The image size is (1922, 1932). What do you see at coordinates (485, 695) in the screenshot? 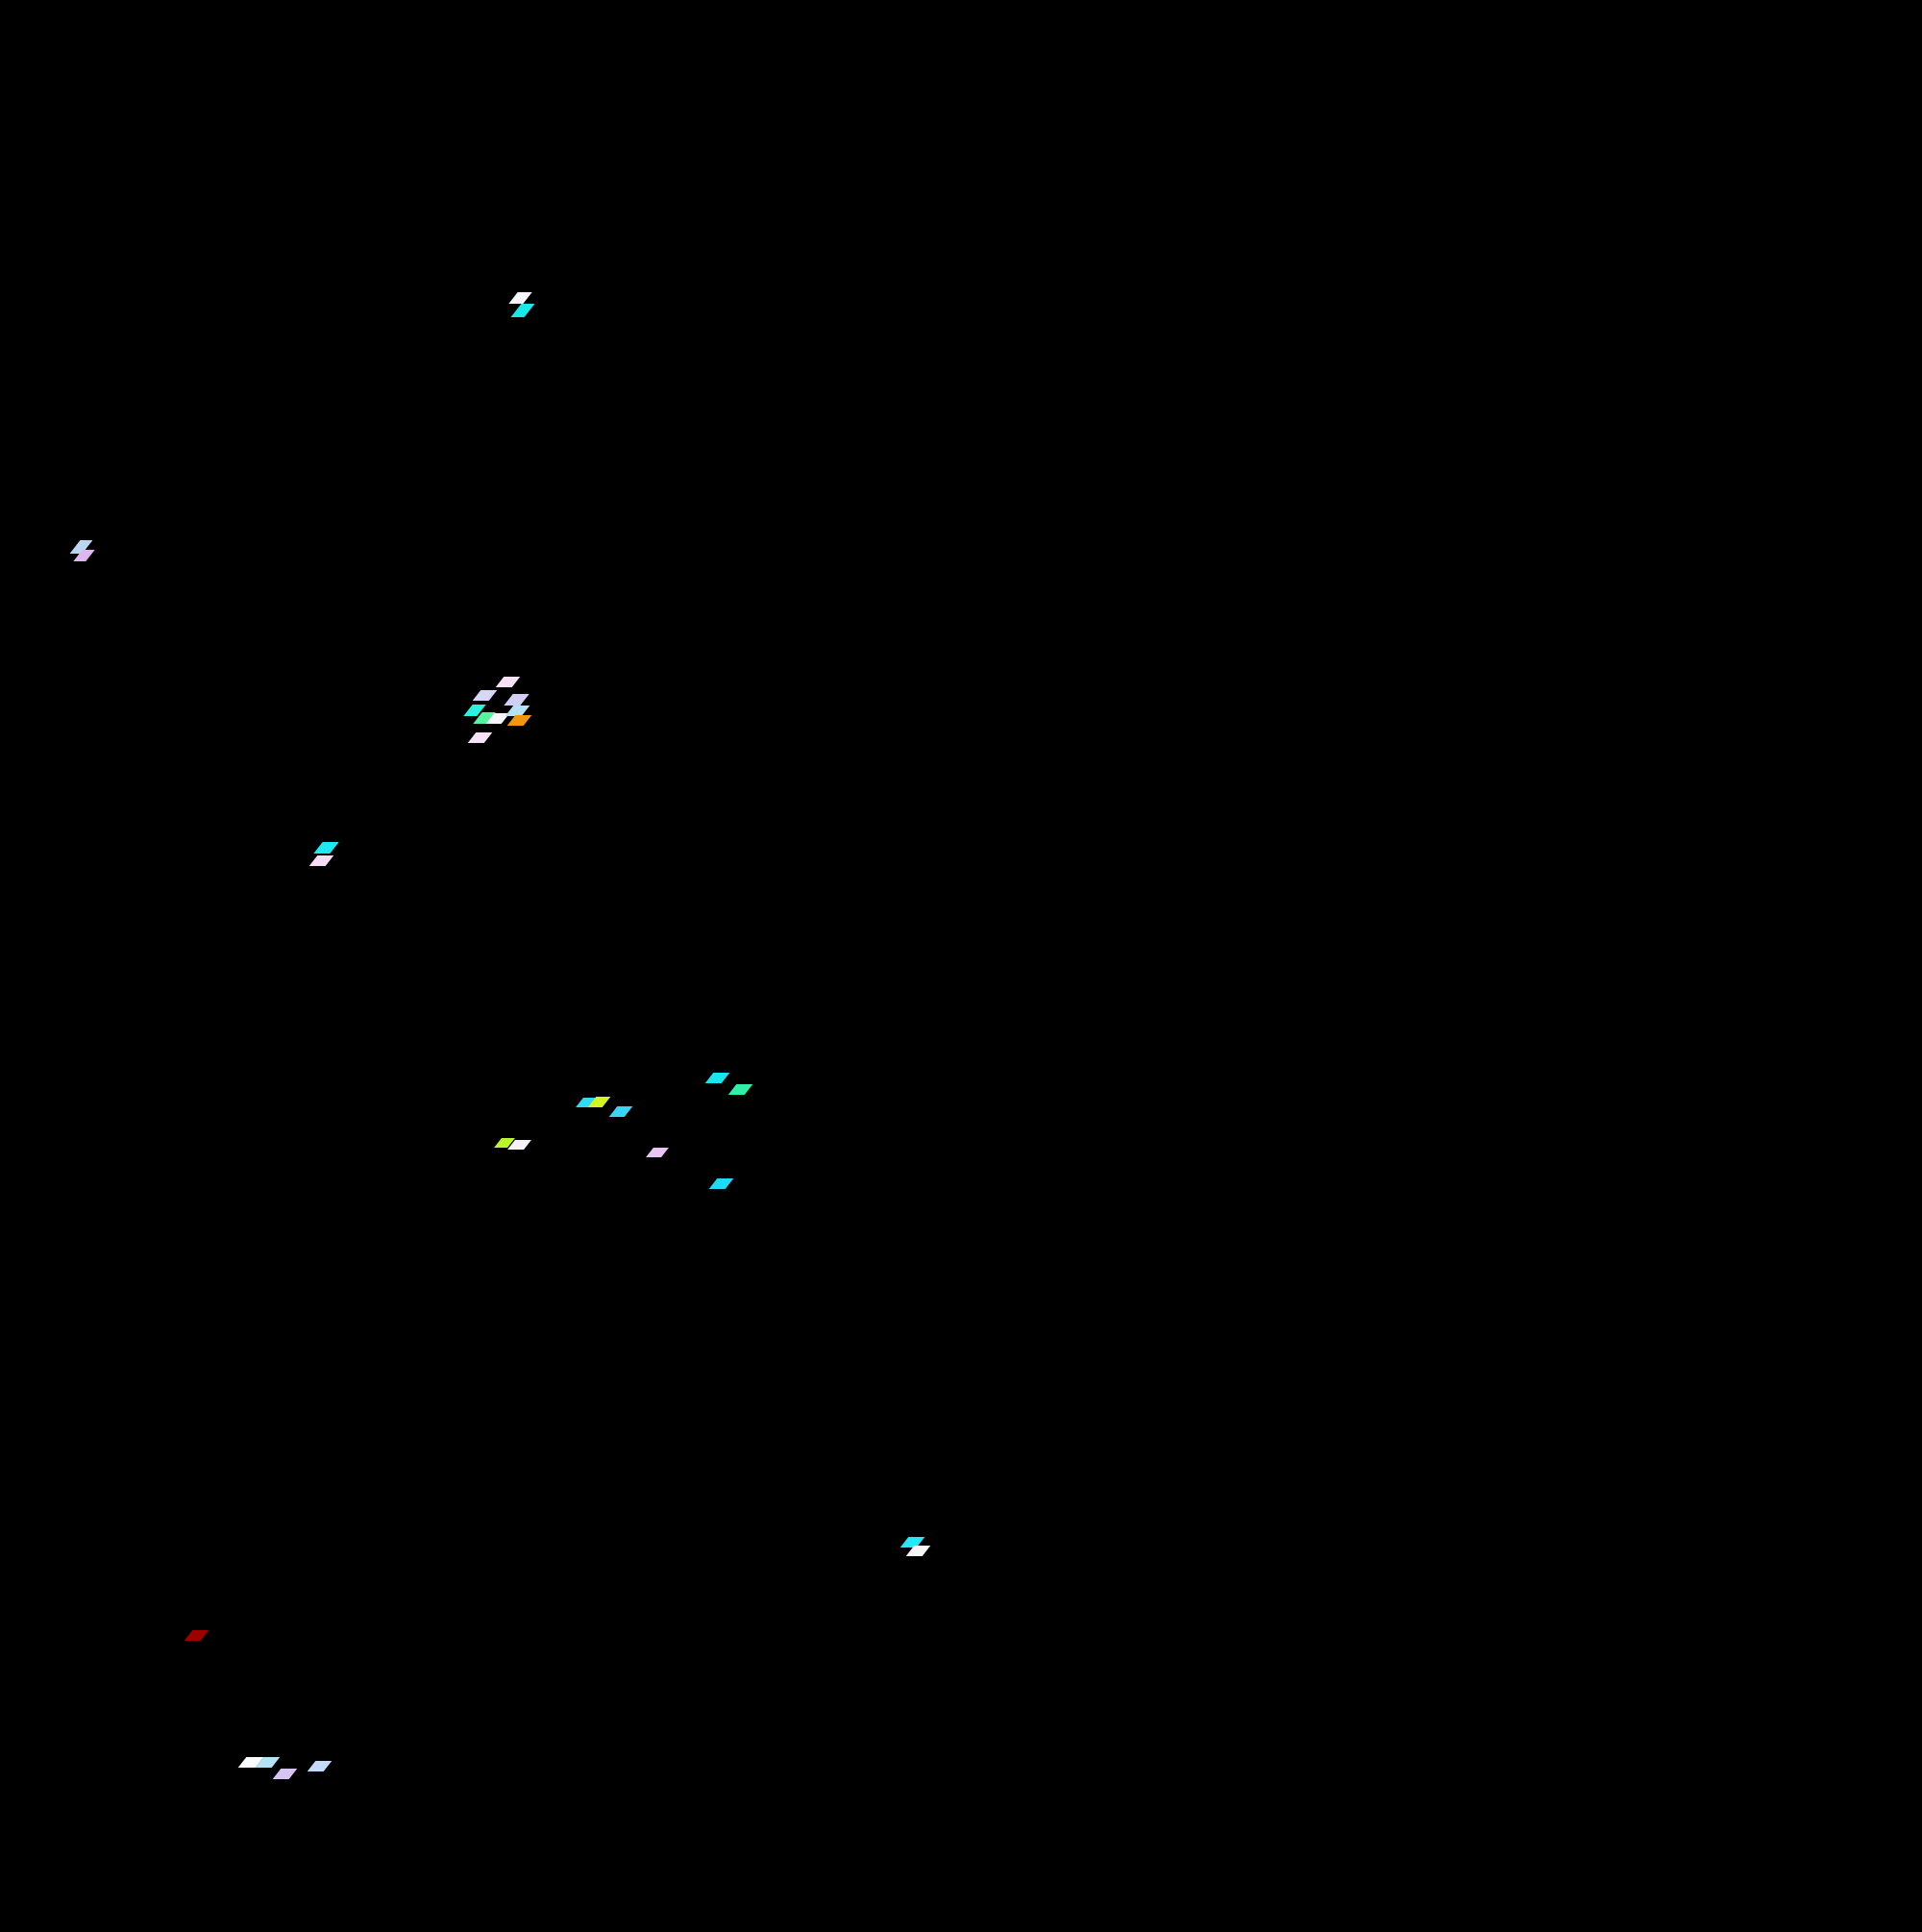
I see `marker-cluster-lav-left` at bounding box center [485, 695].